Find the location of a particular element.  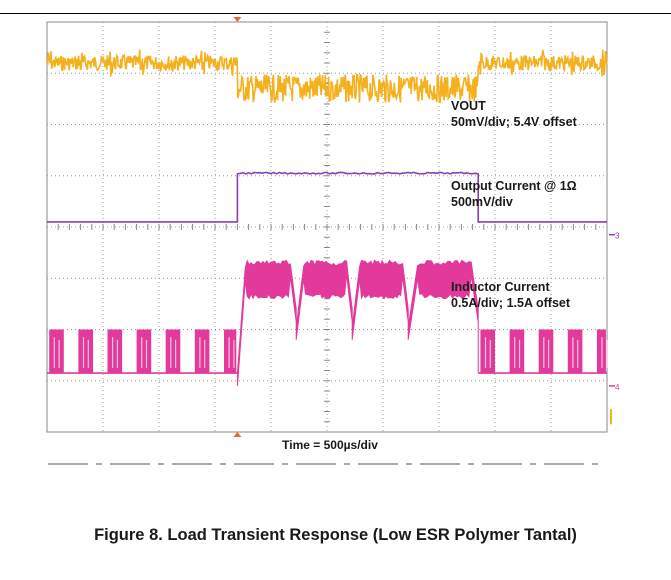

trigger-marker-bottom is located at coordinates (237, 434).